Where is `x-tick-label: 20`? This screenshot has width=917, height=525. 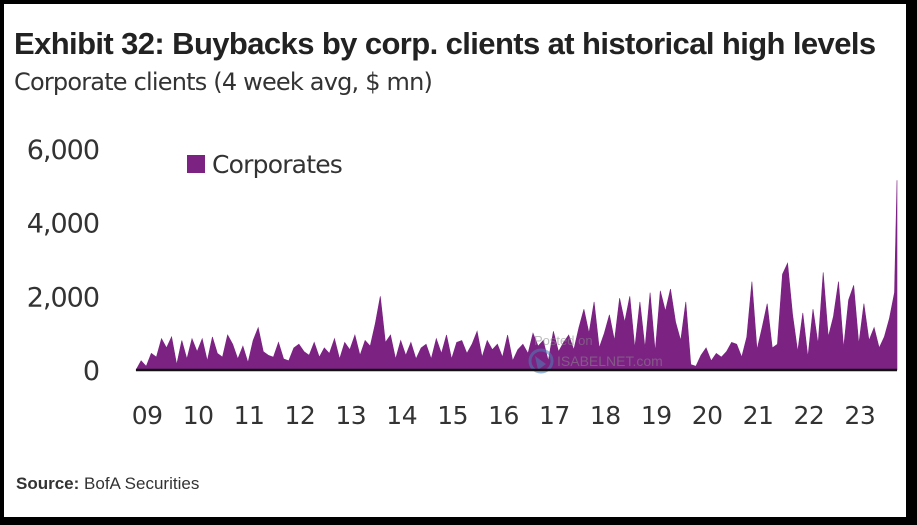
x-tick-label: 20 is located at coordinates (707, 415).